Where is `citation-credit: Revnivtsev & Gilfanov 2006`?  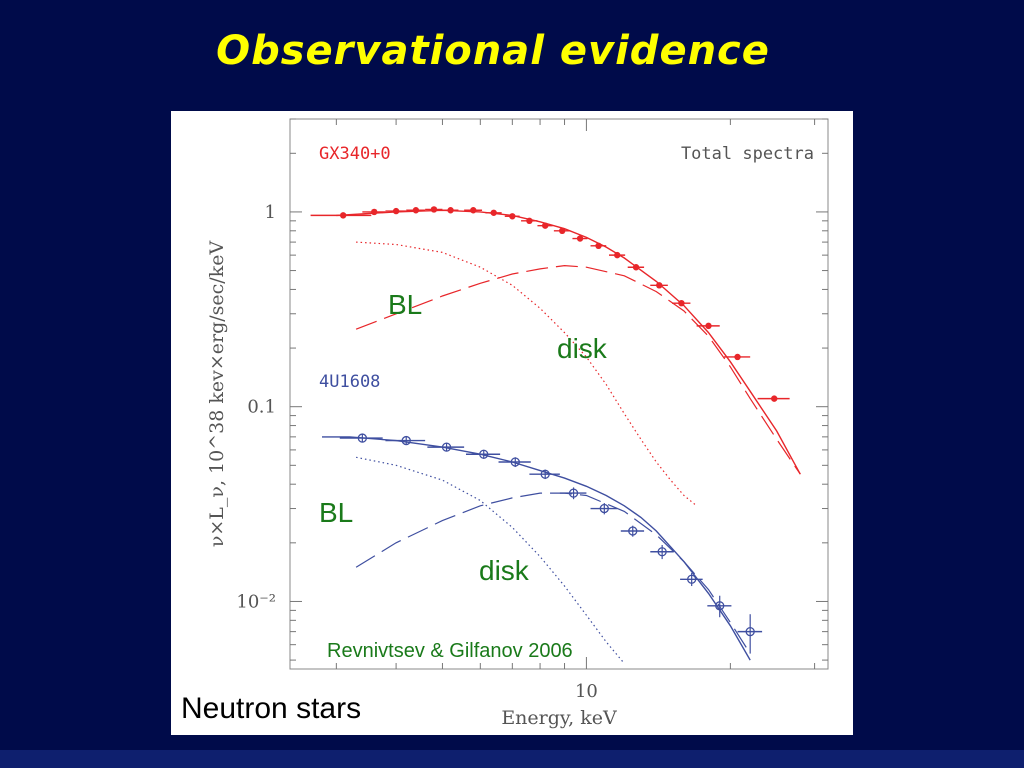
citation-credit: Revnivtsev & Gilfanov 2006 is located at coordinates (450, 651).